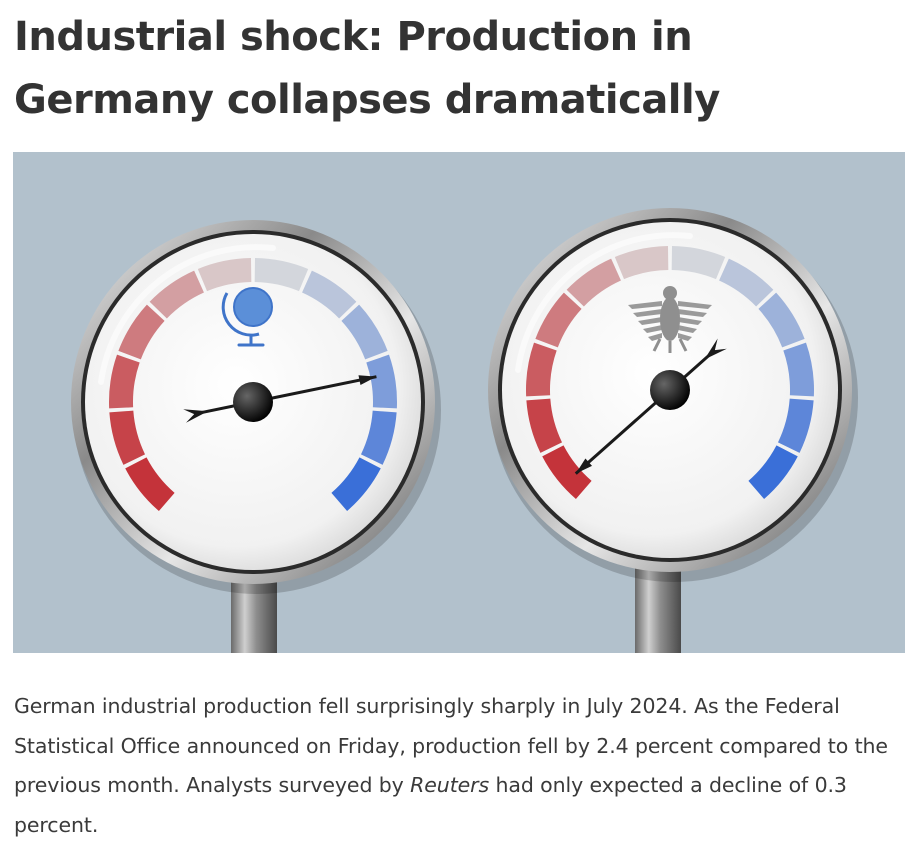 This screenshot has height=855, width=915. I want to click on eagle-emblem-icon, so click(670, 319).